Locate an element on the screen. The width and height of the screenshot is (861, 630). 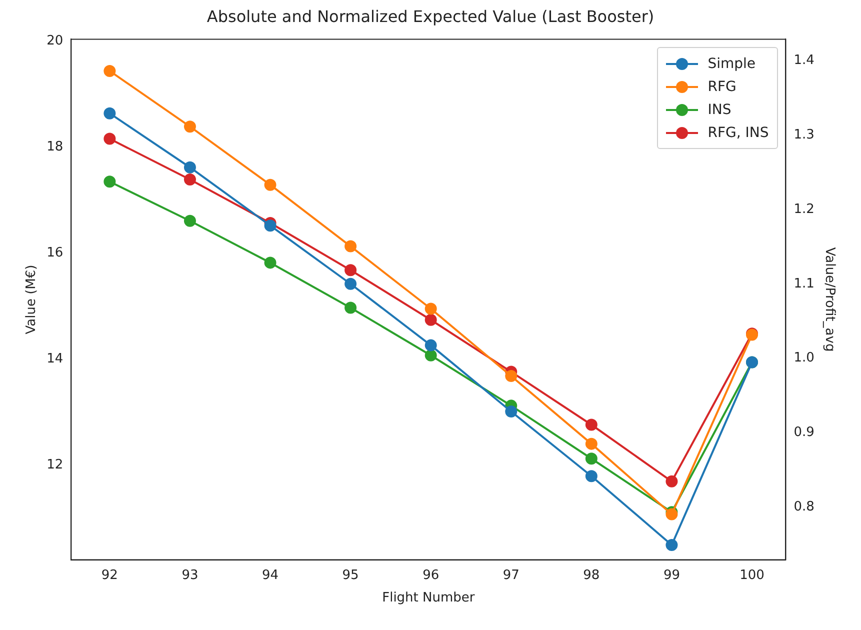
y2-tick-label: 1.1 is located at coordinates (804, 284).